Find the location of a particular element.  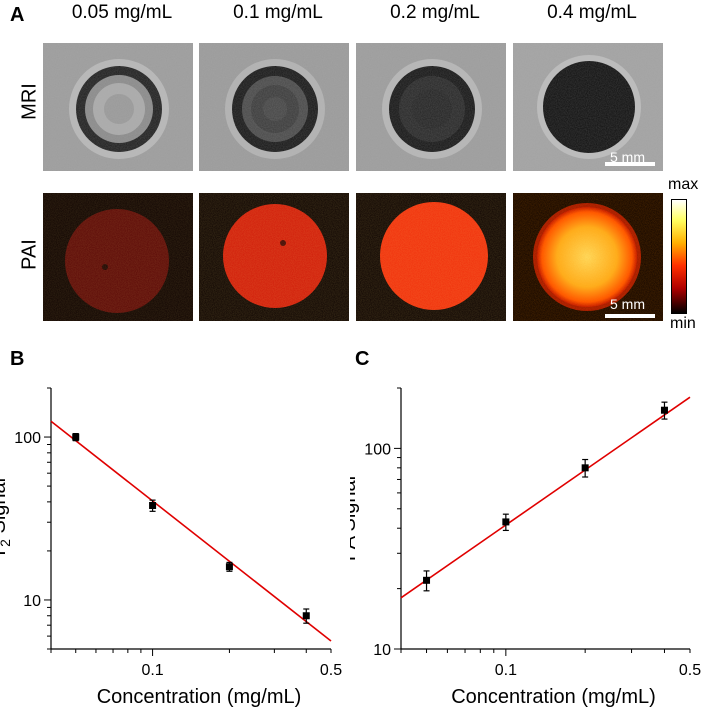

panel-label-c: C is located at coordinates (362, 359).